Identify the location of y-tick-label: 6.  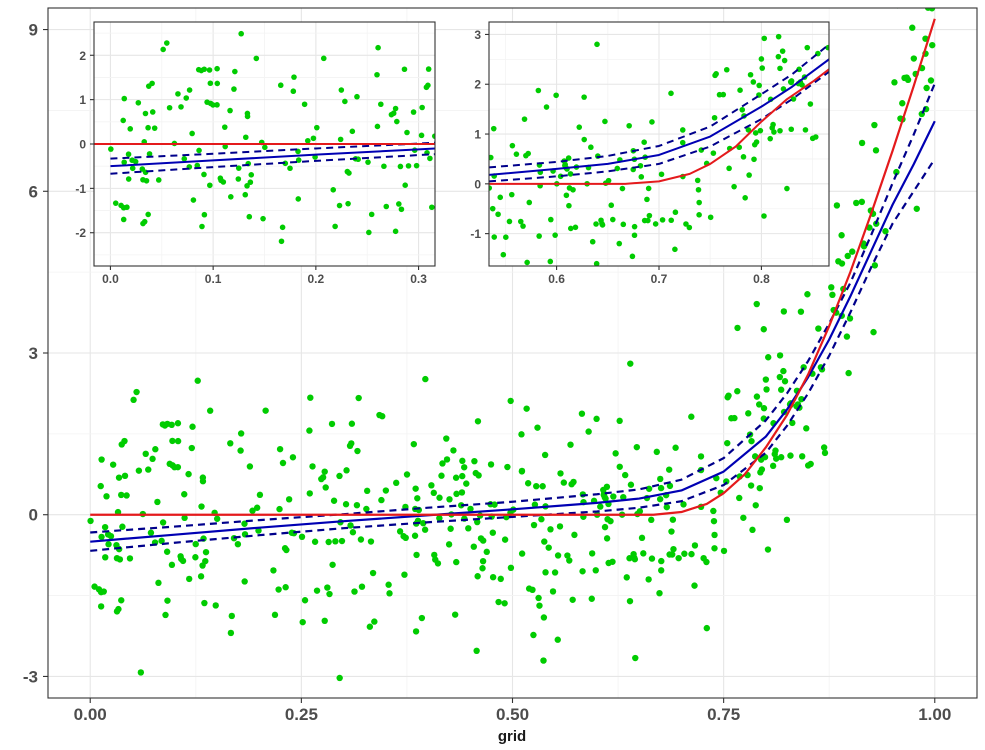
(33, 191).